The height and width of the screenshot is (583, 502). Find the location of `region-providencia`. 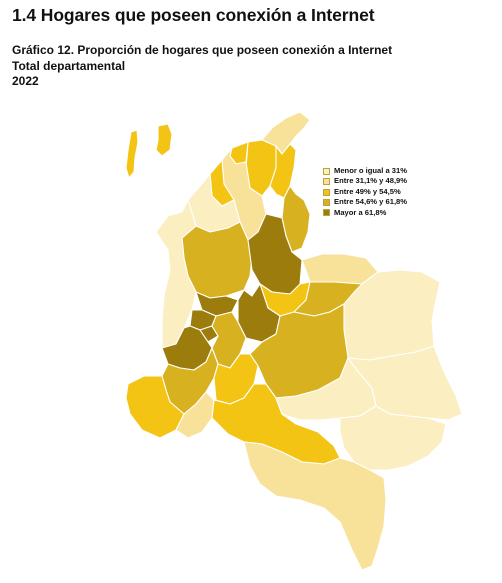

region-providencia is located at coordinates (164, 140).